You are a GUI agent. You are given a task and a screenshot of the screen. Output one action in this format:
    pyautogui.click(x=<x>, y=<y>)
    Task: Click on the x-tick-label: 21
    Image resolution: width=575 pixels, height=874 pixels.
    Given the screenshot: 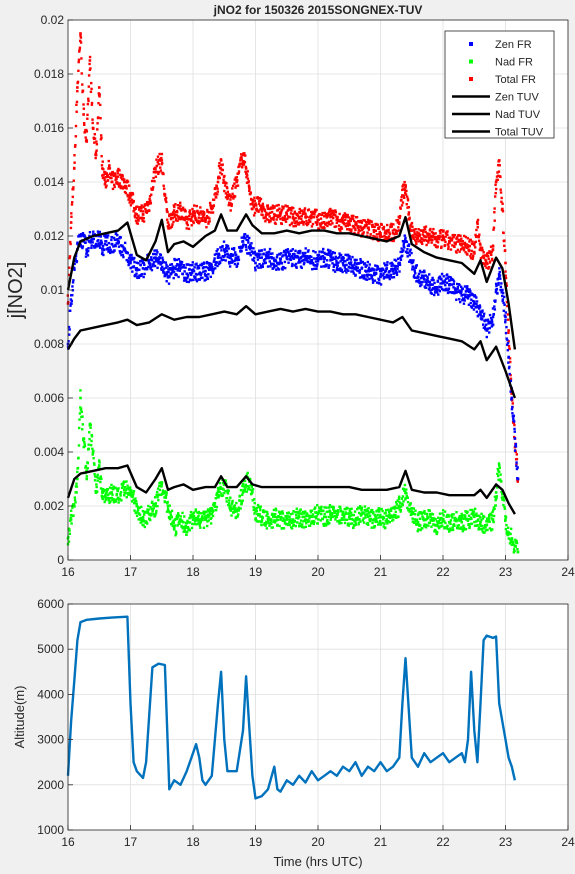 What is the action you would take?
    pyautogui.click(x=381, y=842)
    